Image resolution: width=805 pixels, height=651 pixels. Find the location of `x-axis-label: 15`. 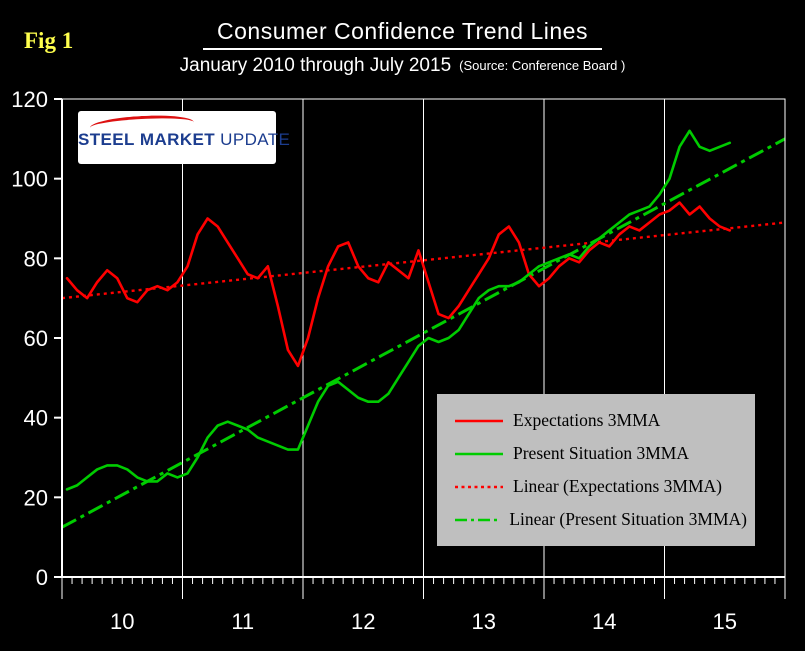

x-axis-label: 15 is located at coordinates (725, 621).